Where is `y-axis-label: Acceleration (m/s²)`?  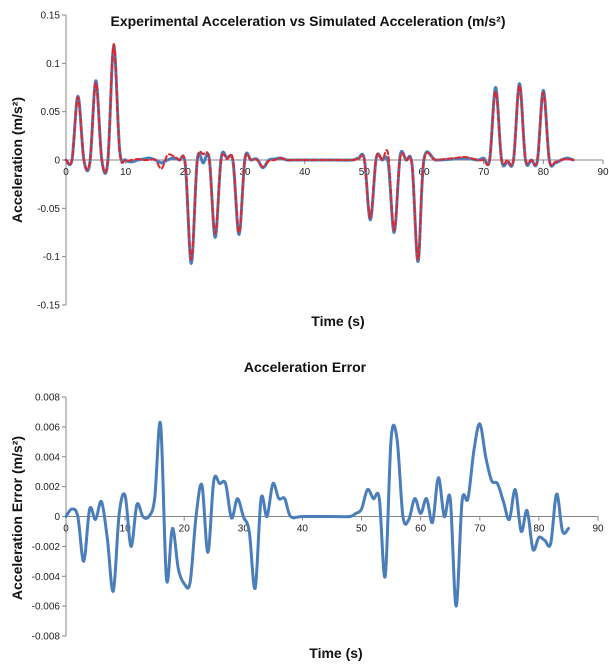
y-axis-label: Acceleration (m/s²) is located at coordinates (17, 160).